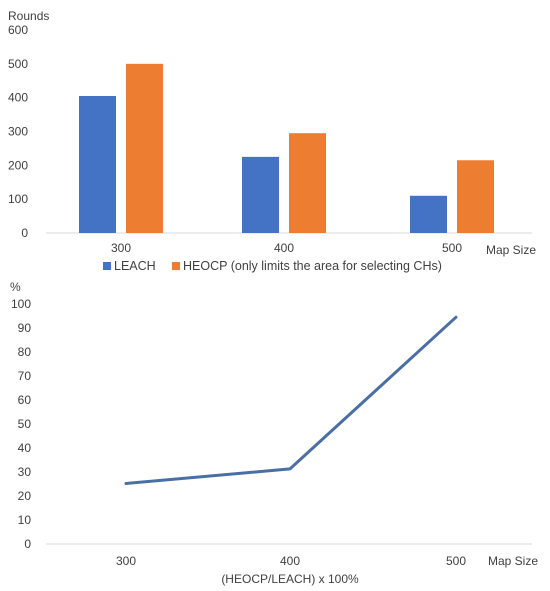 This screenshot has width=550, height=591. What do you see at coordinates (15, 287) in the screenshot?
I see `line-chart-y-axis-label: %` at bounding box center [15, 287].